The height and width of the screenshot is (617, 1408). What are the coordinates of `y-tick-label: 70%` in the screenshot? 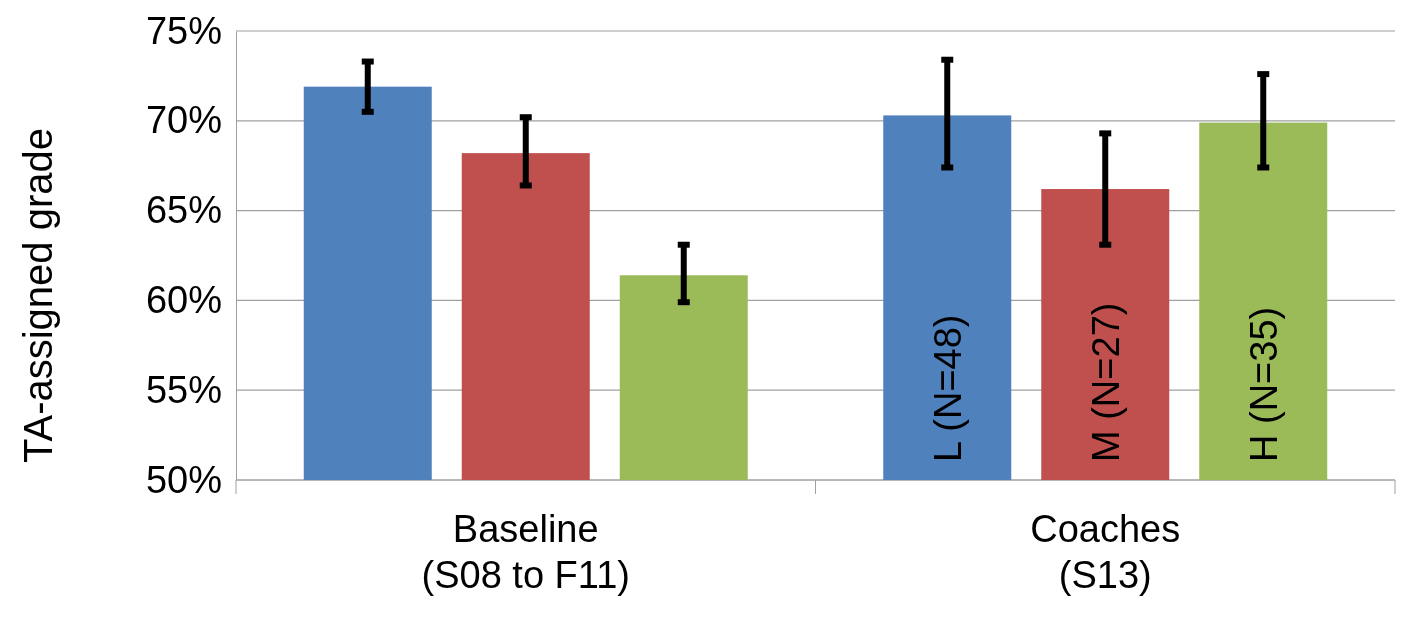 It's located at (183, 120).